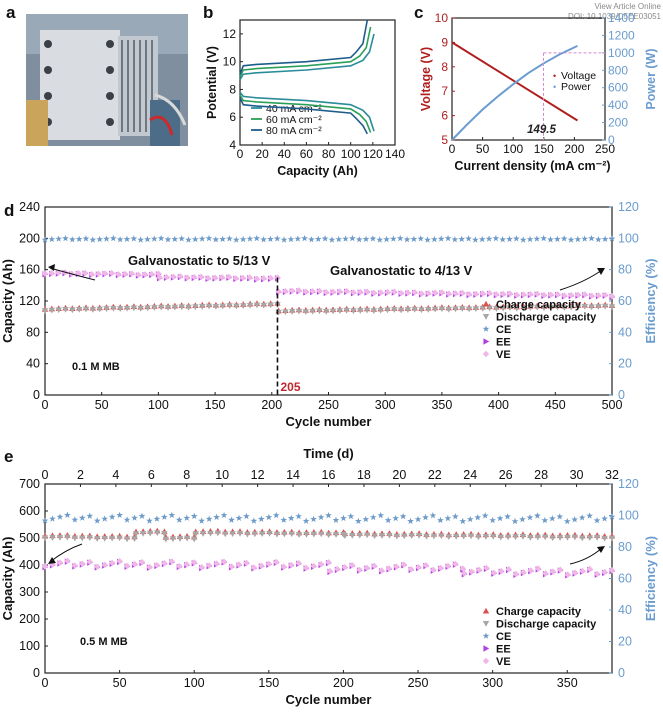 The width and height of the screenshot is (663, 716). What do you see at coordinates (230, 62) in the screenshot?
I see `y-tick-label: 10` at bounding box center [230, 62].